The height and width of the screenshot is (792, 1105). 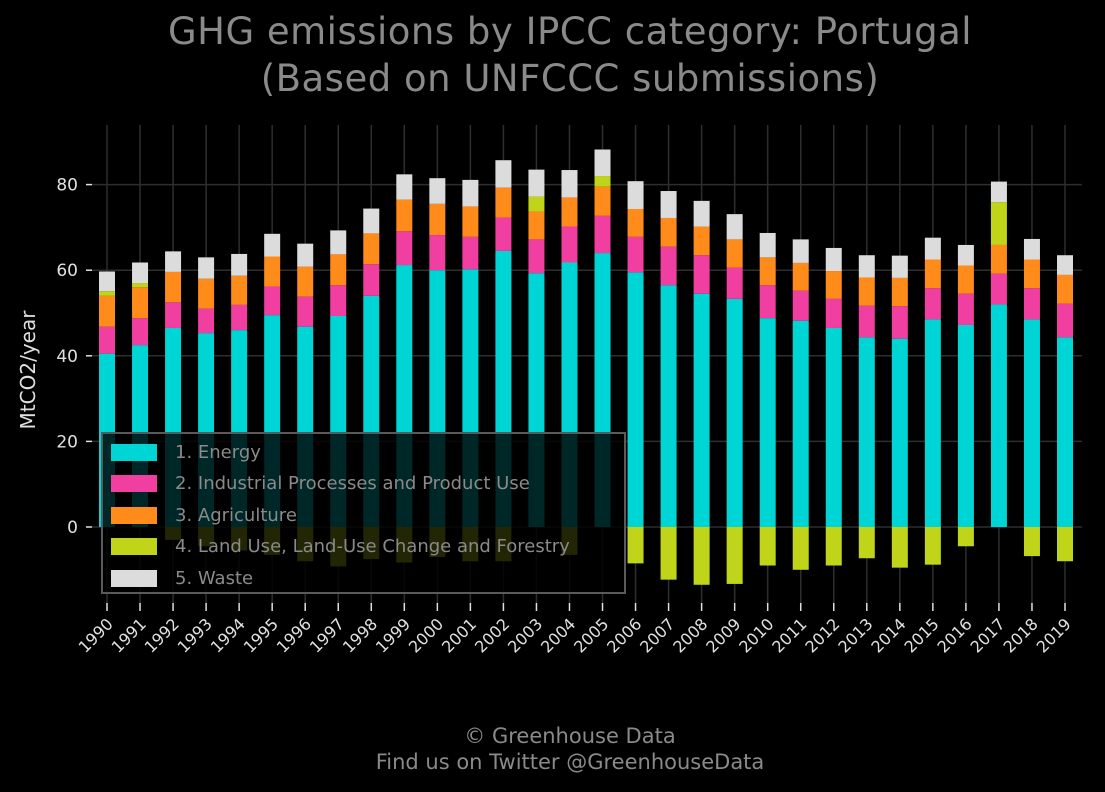 What do you see at coordinates (426, 635) in the screenshot?
I see `x-tick-label: 2000` at bounding box center [426, 635].